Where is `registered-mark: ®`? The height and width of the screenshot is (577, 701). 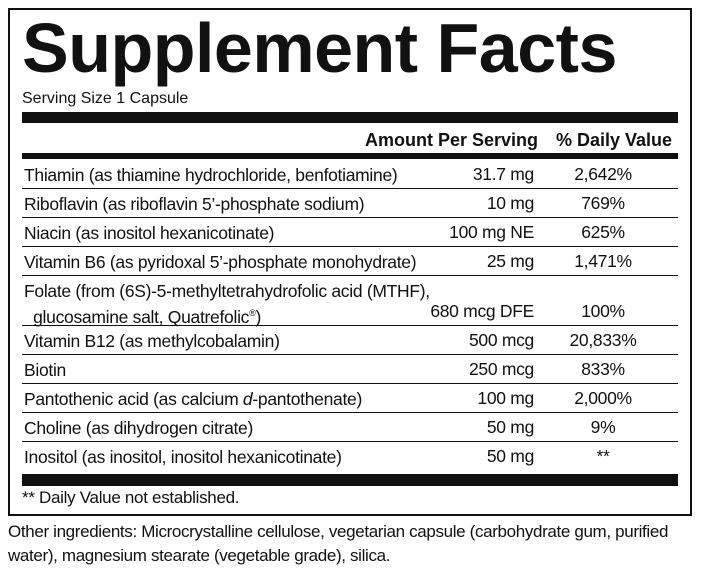 registered-mark: ® is located at coordinates (252, 313).